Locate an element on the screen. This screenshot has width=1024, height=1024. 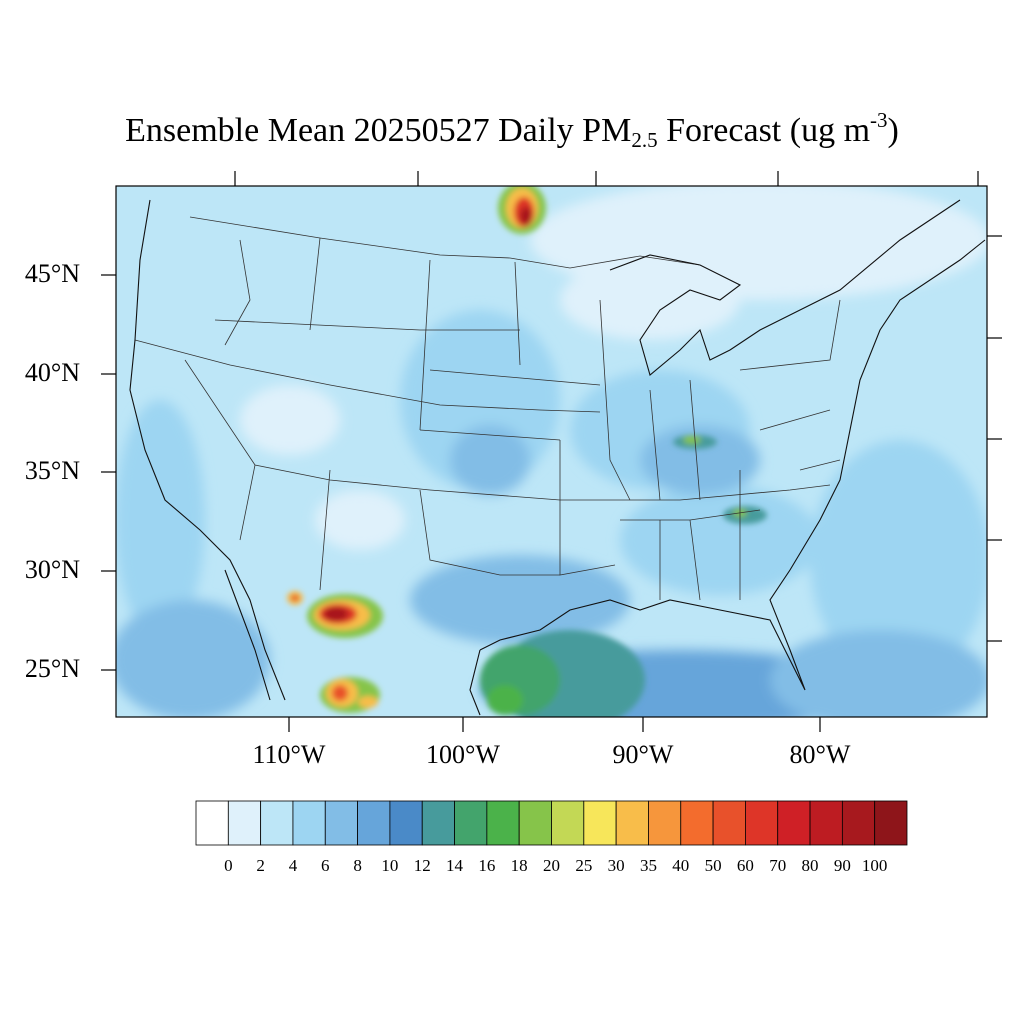
colorbar-label: 12 is located at coordinates (422, 865).